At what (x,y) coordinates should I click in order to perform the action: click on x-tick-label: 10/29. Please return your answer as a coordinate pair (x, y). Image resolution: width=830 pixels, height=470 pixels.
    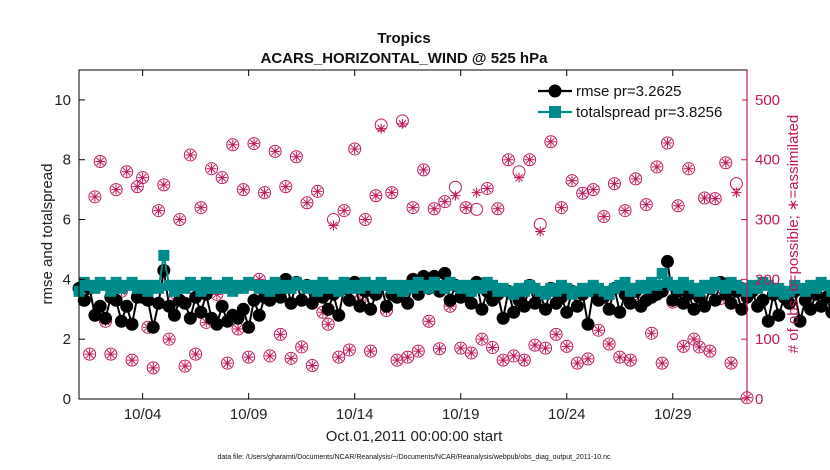
    Looking at the image, I should click on (673, 414).